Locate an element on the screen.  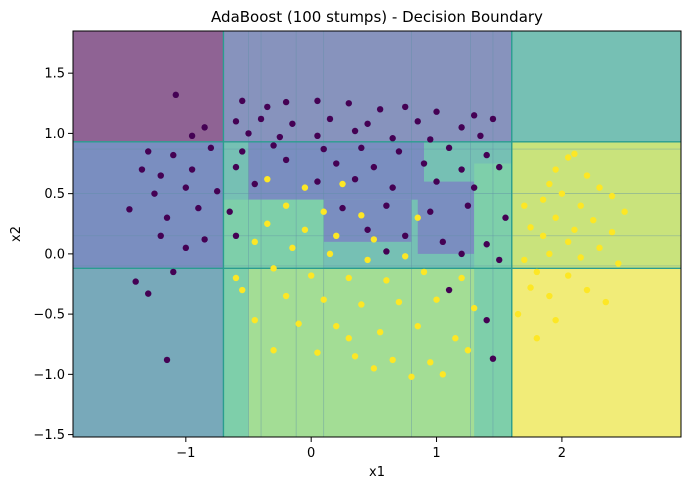
x-tick-label-0: −1 is located at coordinates (185, 453).